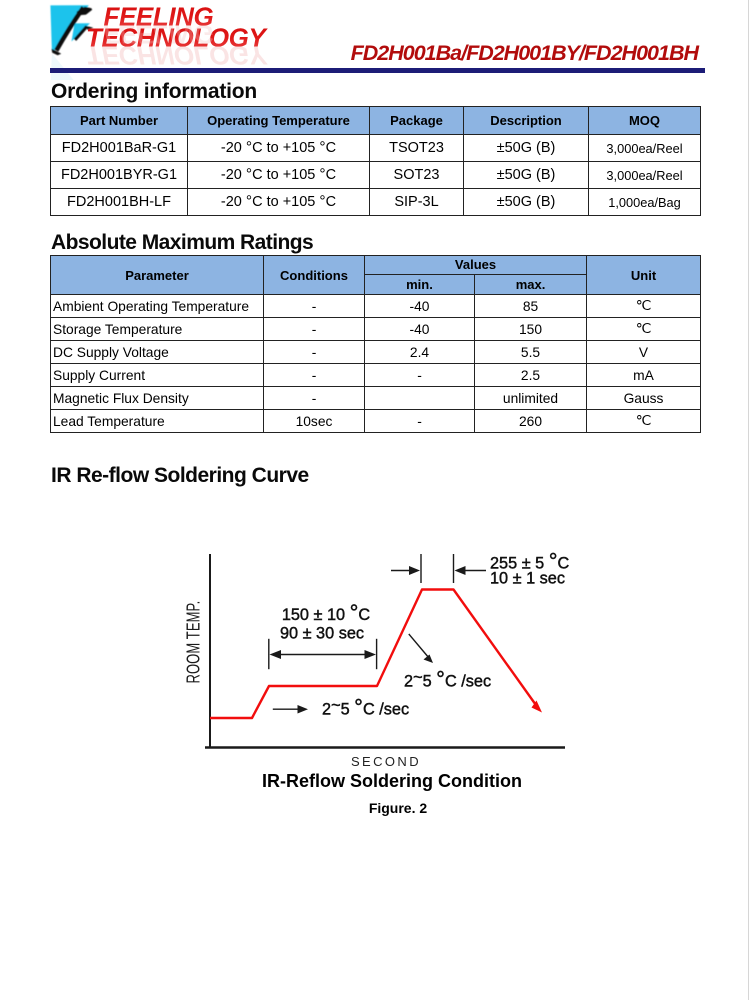  What do you see at coordinates (322, 634) in the screenshot?
I see `svg-text: 90 ± 30 sec` at bounding box center [322, 634].